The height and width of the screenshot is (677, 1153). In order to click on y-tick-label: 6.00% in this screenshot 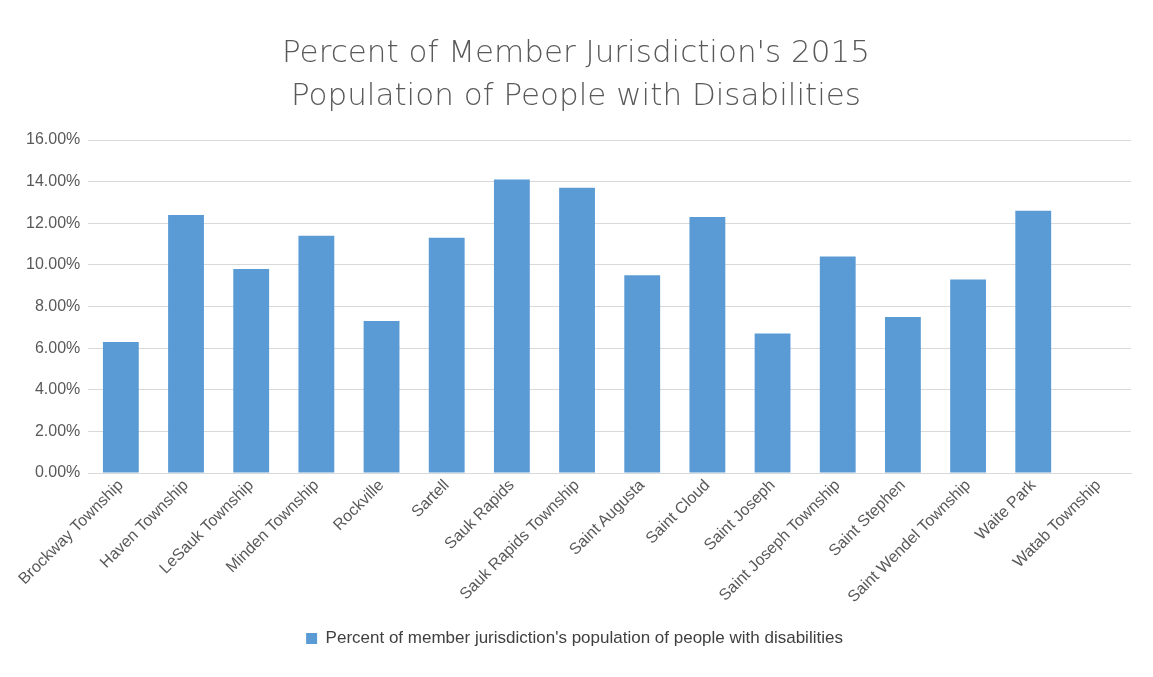, I will do `click(57, 347)`.